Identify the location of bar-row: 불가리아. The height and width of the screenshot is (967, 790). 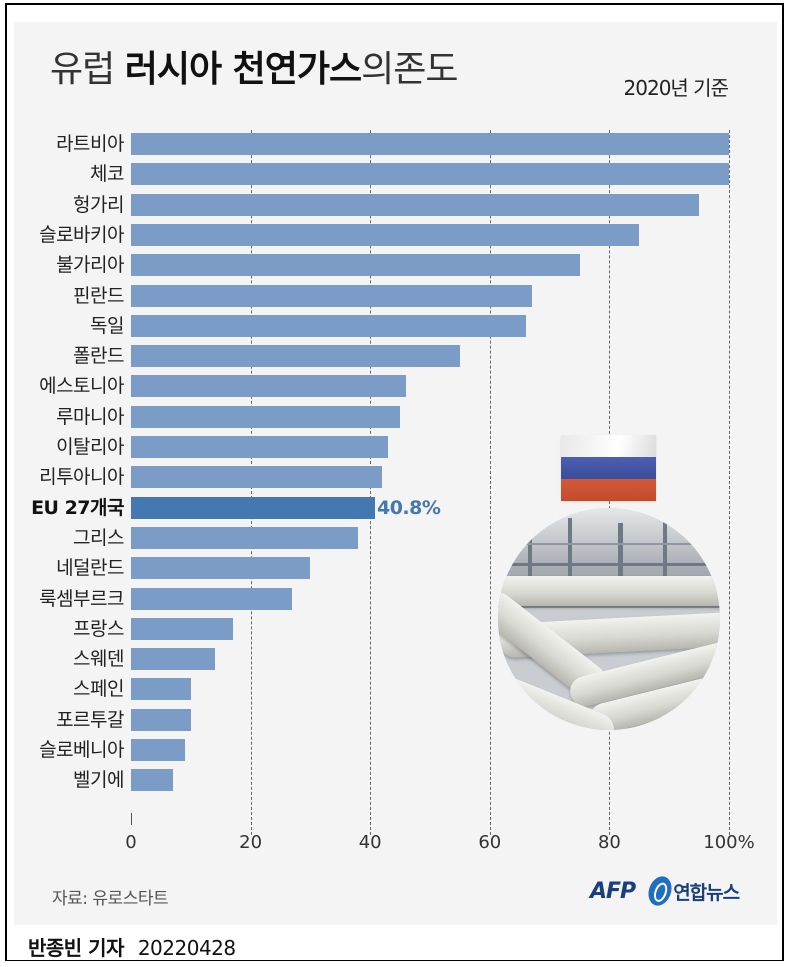
(364, 265).